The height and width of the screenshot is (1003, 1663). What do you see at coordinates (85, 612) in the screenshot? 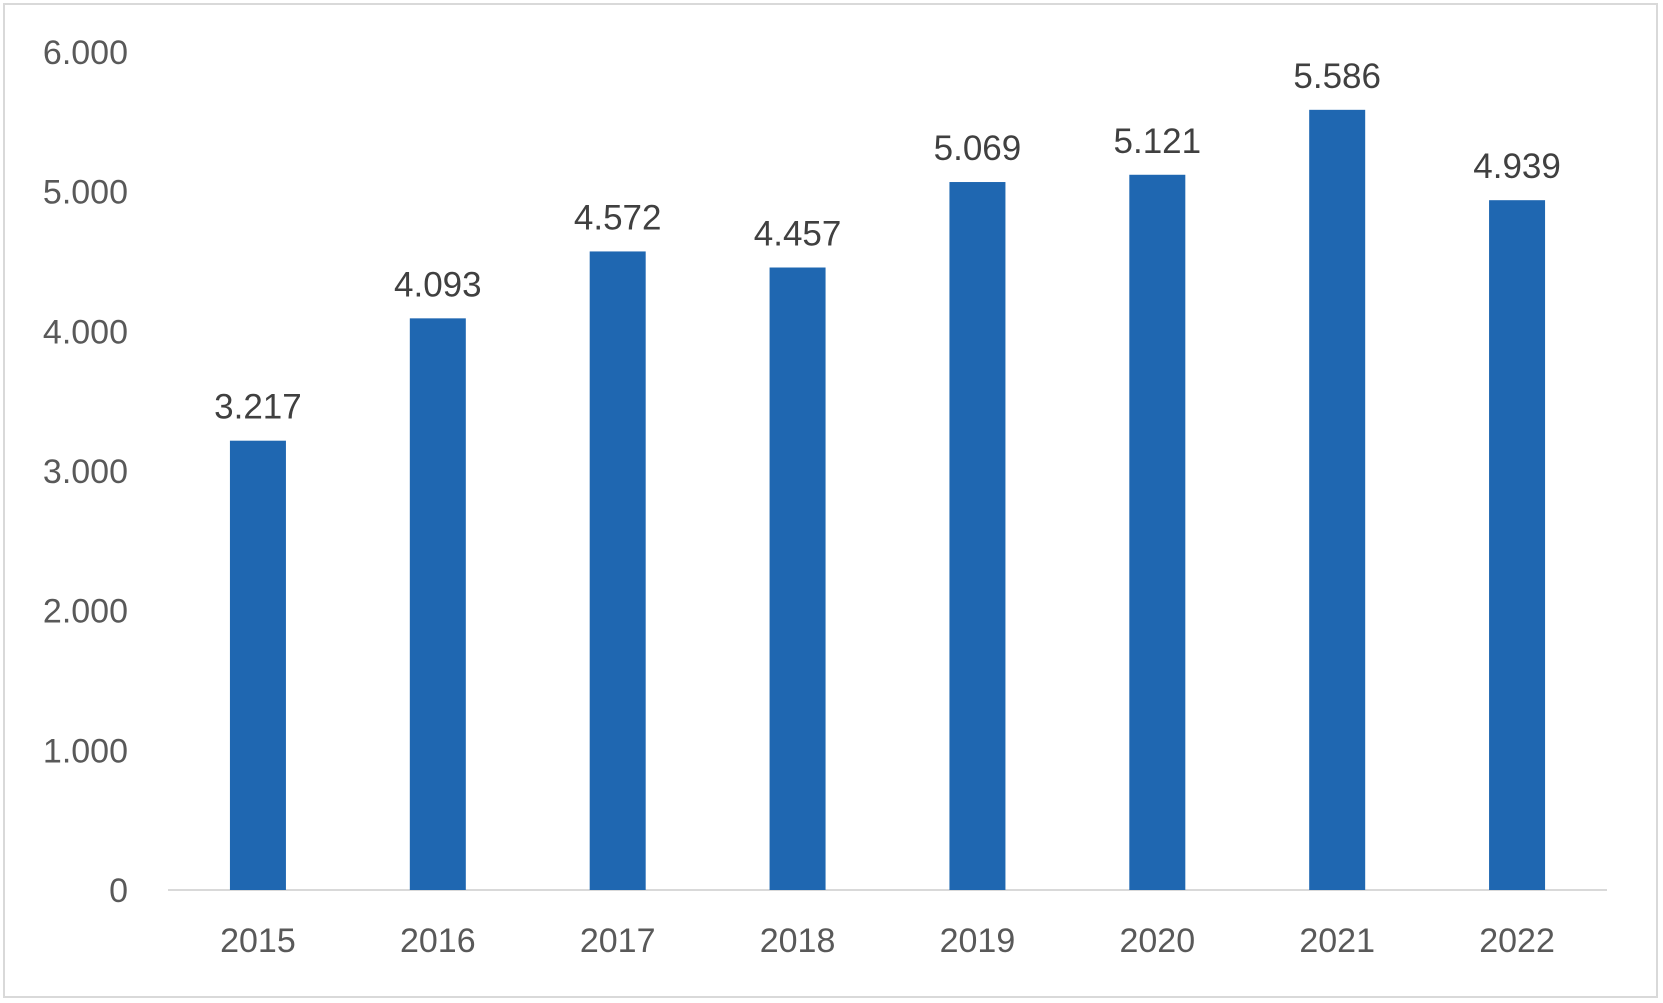
I see `y-tick-label: 2.000` at bounding box center [85, 612].